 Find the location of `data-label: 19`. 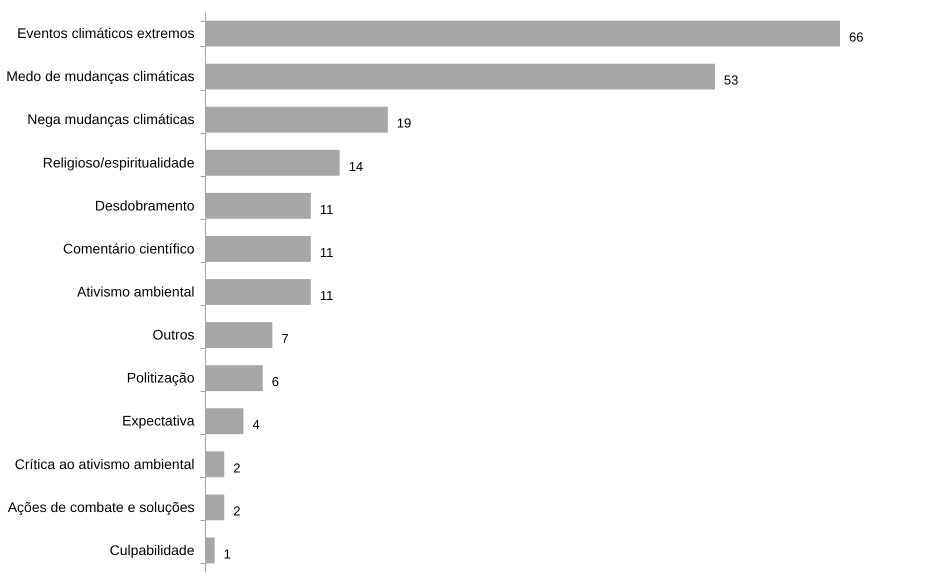

data-label: 19 is located at coordinates (404, 123).